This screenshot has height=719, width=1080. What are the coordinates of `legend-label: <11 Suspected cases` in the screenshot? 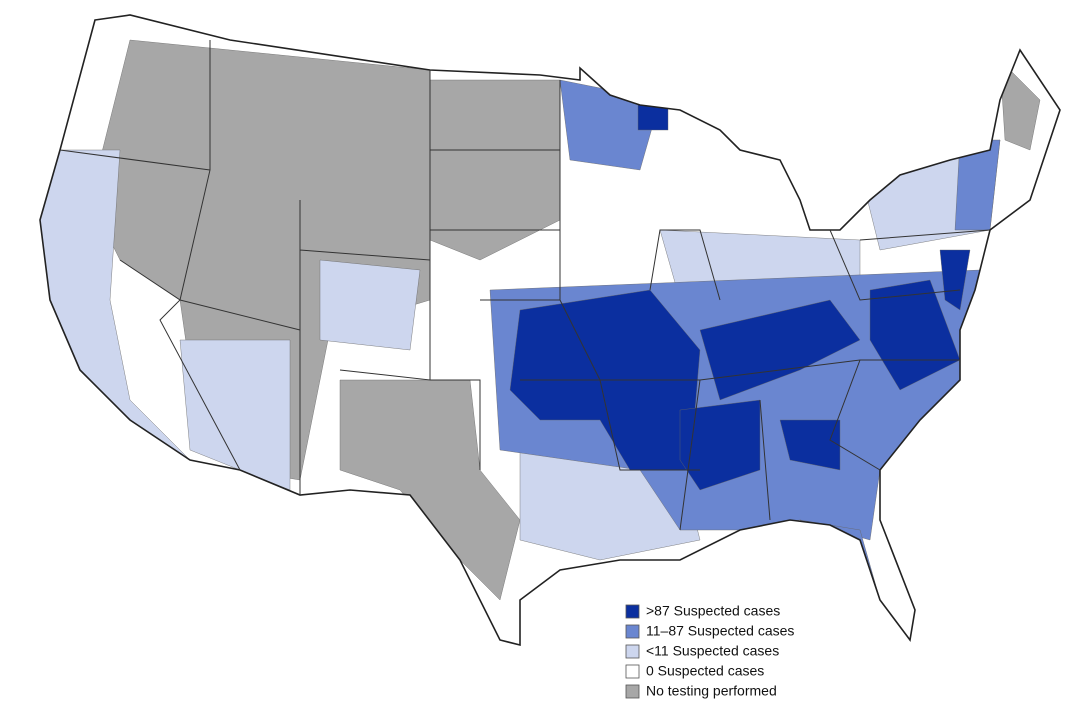 It's located at (712, 651).